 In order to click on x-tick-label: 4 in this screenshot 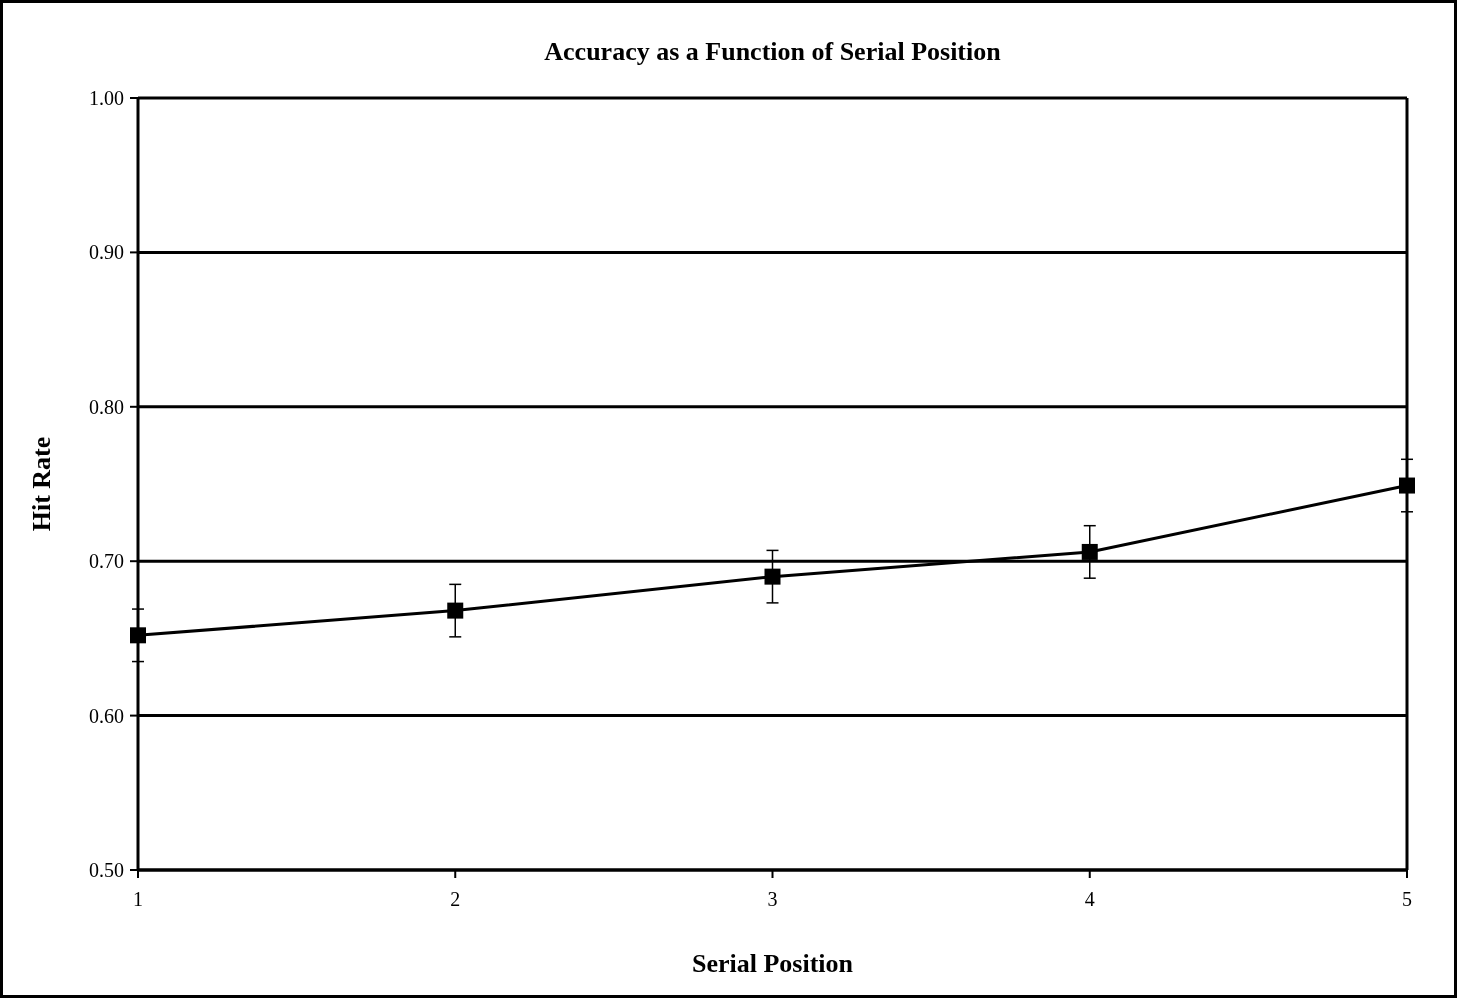, I will do `click(1089, 899)`.